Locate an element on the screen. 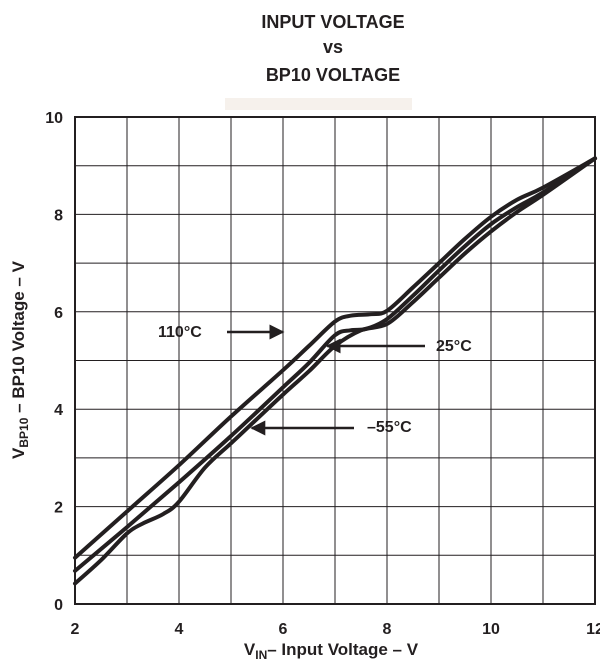  y-tick-label: 6 is located at coordinates (58, 313).